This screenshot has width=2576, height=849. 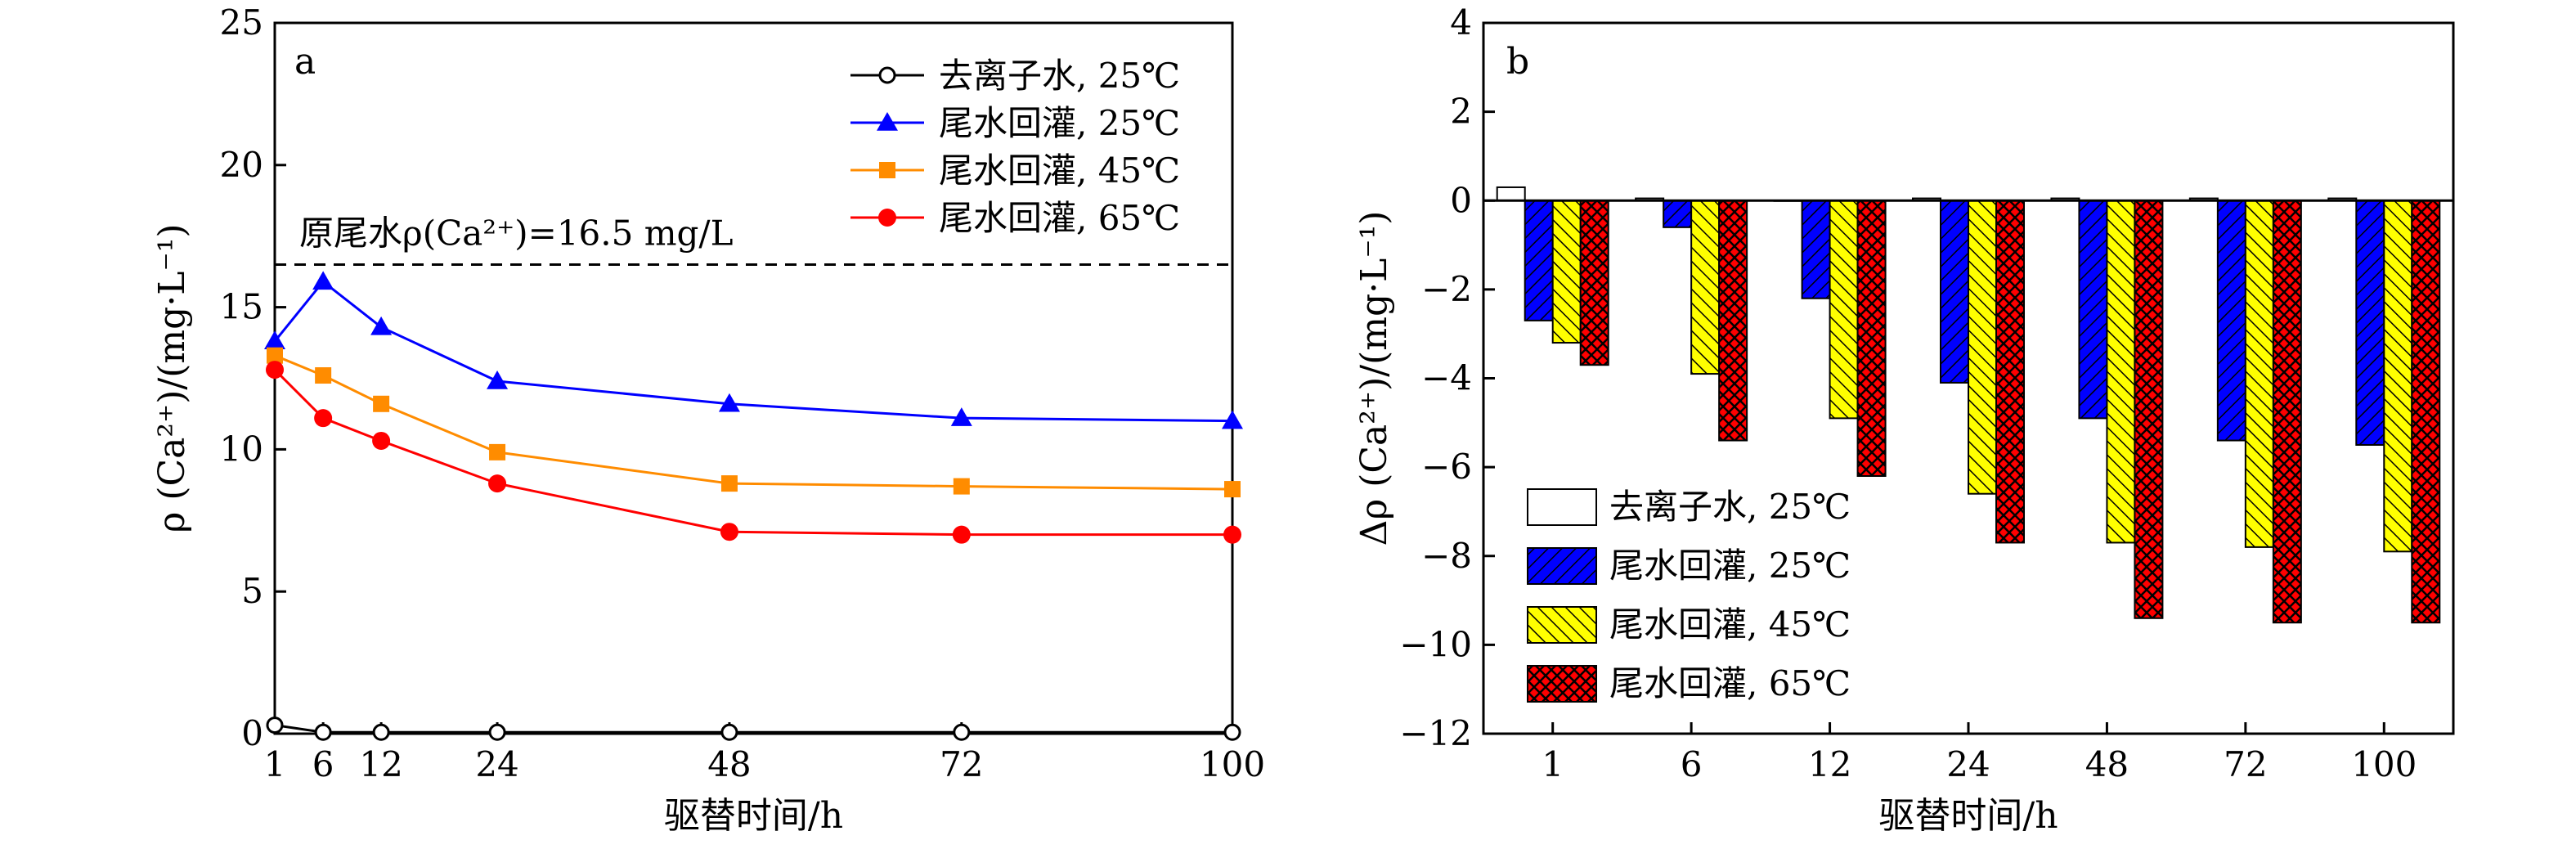 What do you see at coordinates (516, 233) in the screenshot?
I see `reference-line-label: 原尾水ρ(Ca²⁺)=16.5 mg/L` at bounding box center [516, 233].